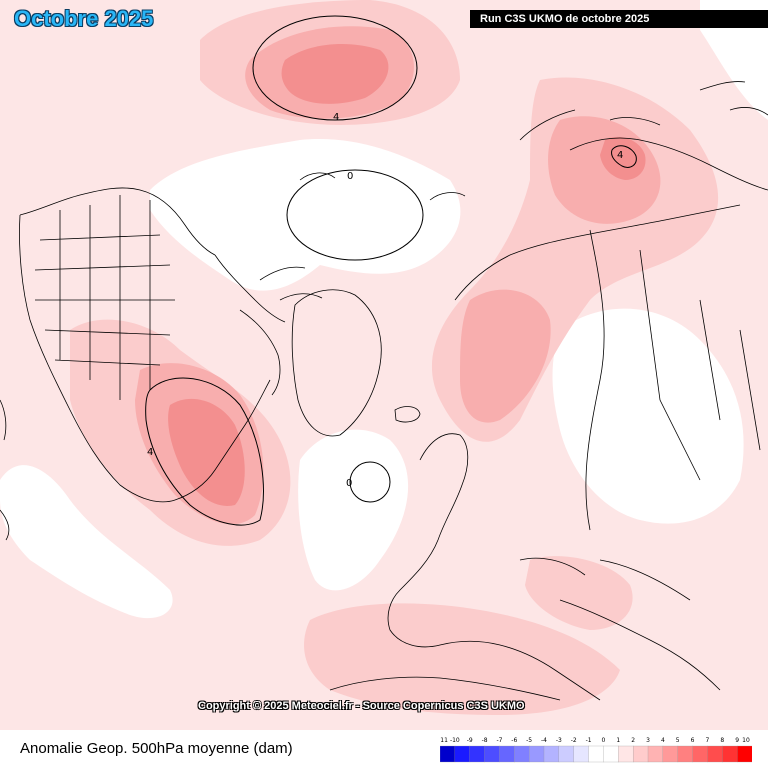 This screenshot has height=768, width=768. What do you see at coordinates (470, 740) in the screenshot?
I see `legend-tick-label: -9` at bounding box center [470, 740].